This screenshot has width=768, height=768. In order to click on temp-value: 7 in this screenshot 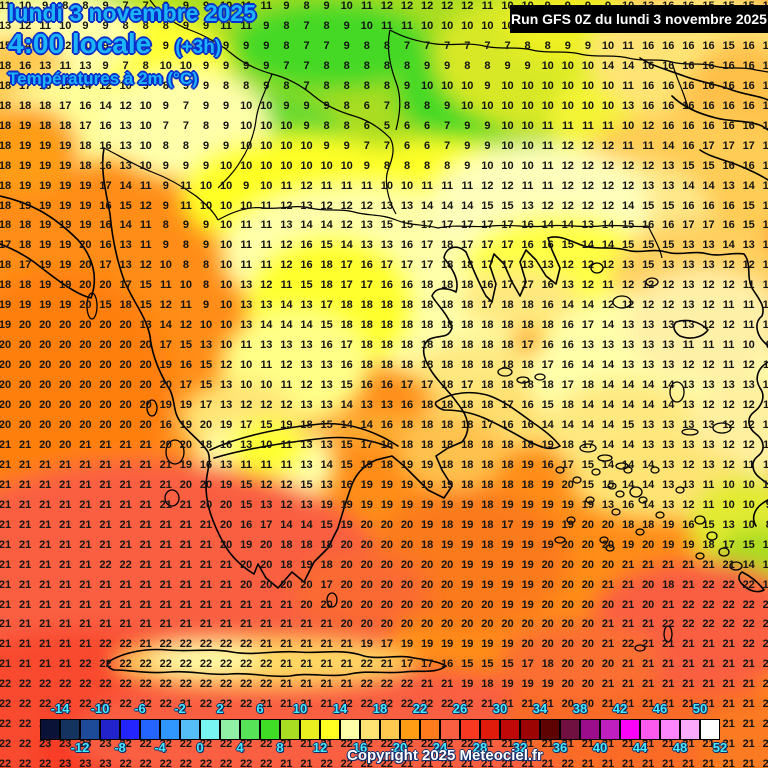, I will do `click(185, 125)`.